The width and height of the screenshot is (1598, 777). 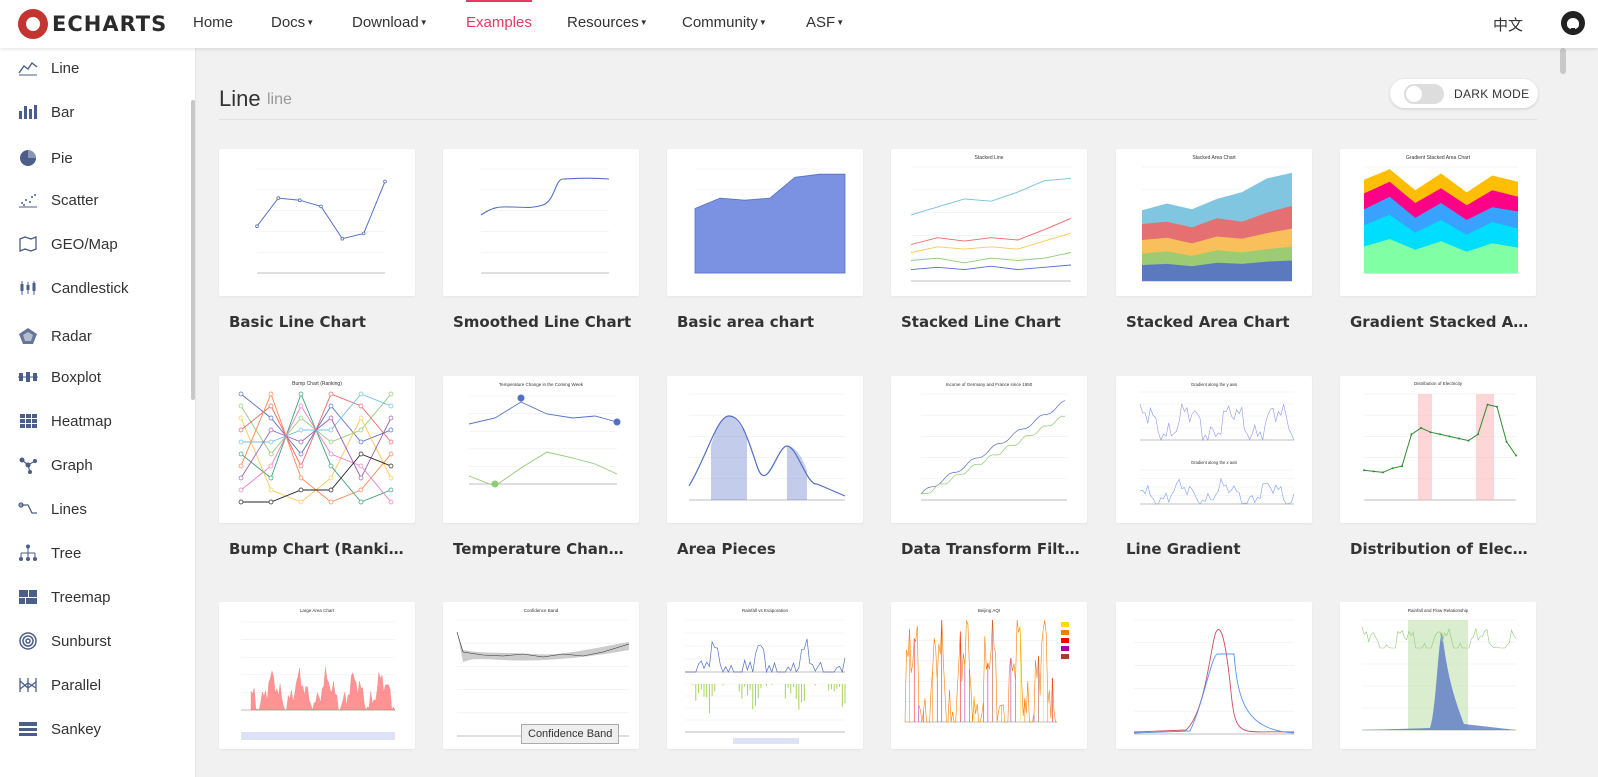 What do you see at coordinates (1464, 93) in the screenshot?
I see `dark-mode-toggle: DARK MODE` at bounding box center [1464, 93].